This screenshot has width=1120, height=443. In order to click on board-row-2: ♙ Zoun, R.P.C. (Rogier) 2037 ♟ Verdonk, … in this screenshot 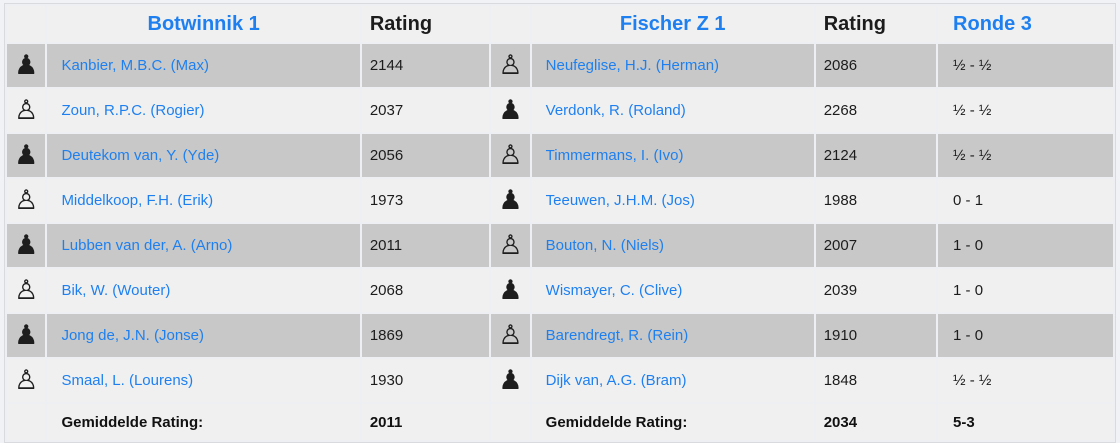, I will do `click(559, 110)`.